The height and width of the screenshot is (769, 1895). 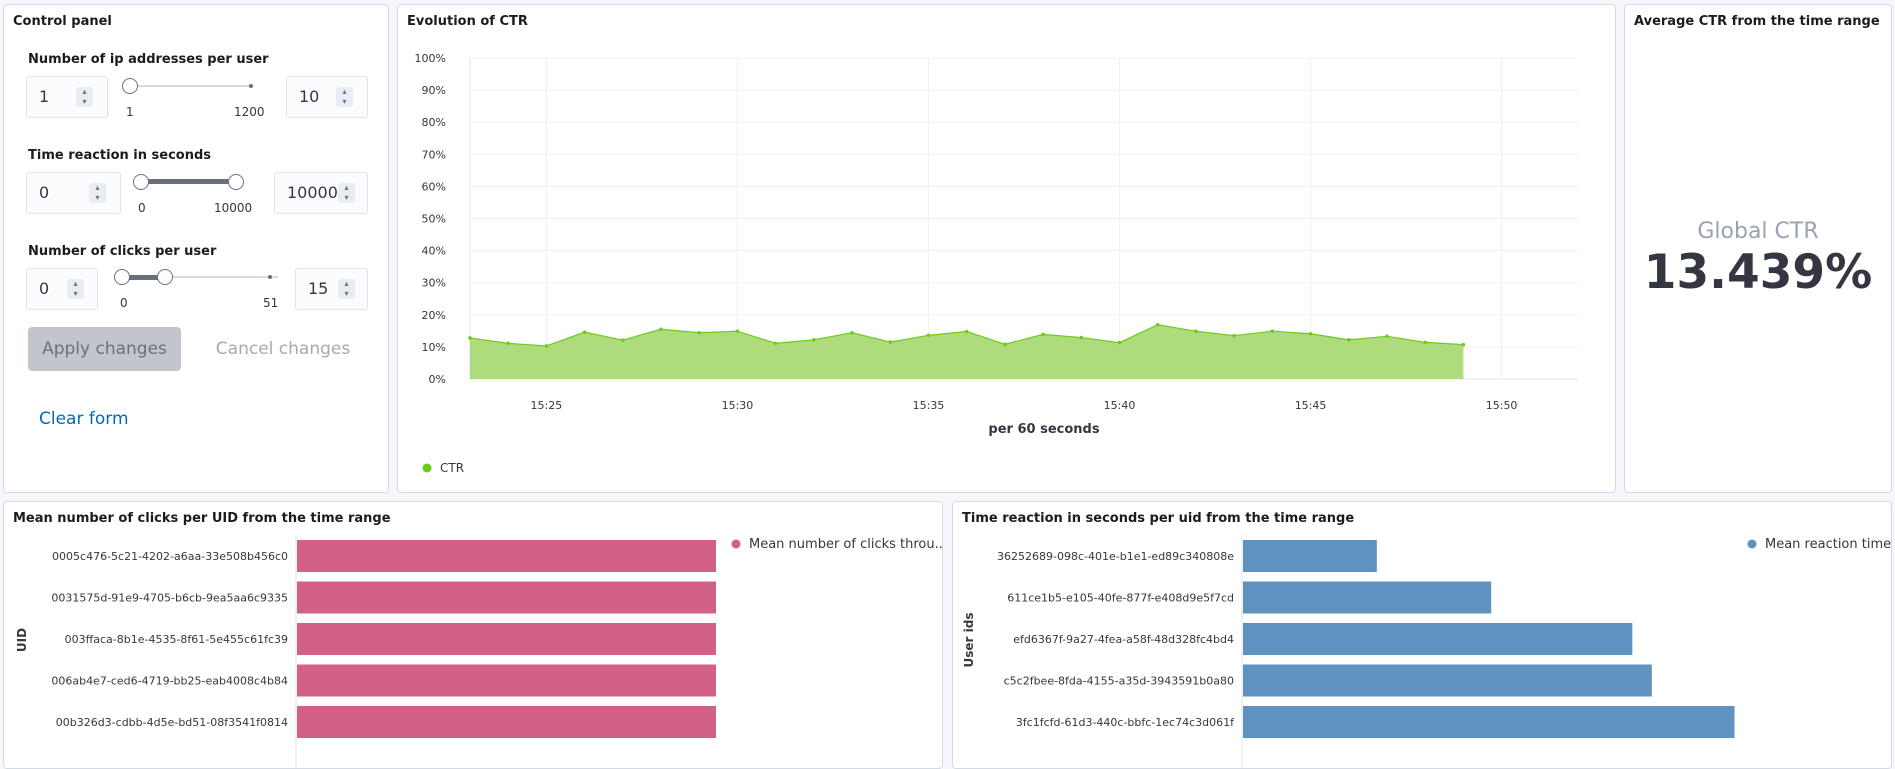 What do you see at coordinates (62, 289) in the screenshot?
I see `clicks-min-input: 0 ▴ ▾` at bounding box center [62, 289].